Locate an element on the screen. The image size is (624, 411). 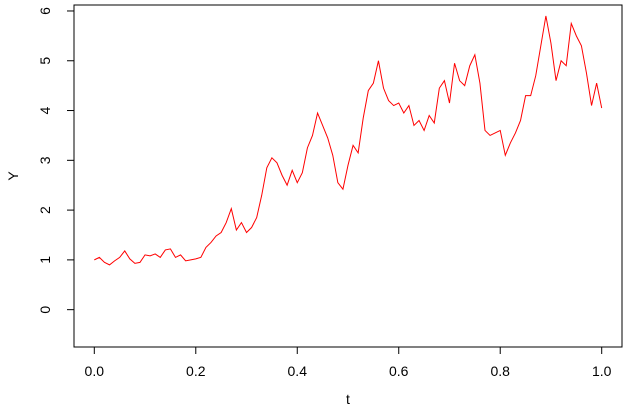
y-tick-label: 1 is located at coordinates (45, 260).